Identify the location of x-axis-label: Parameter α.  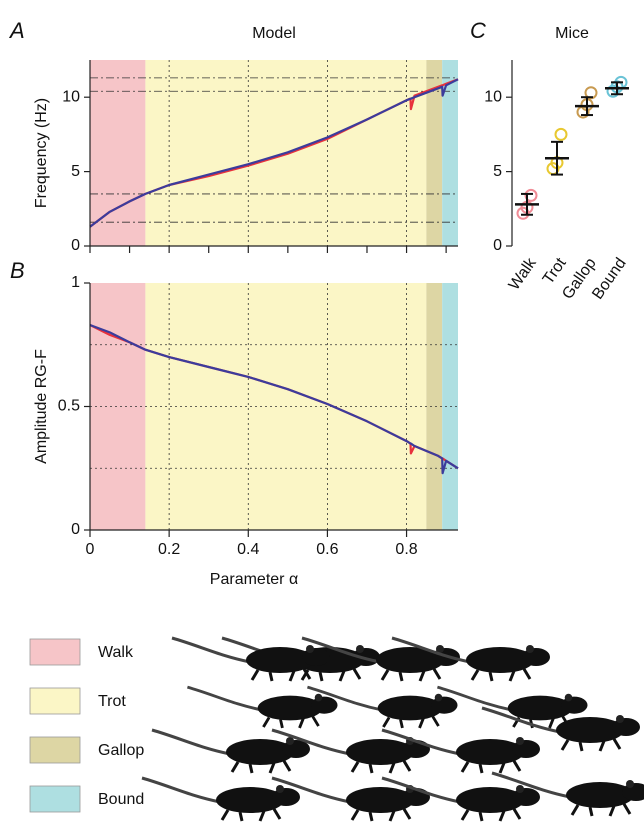
(254, 579).